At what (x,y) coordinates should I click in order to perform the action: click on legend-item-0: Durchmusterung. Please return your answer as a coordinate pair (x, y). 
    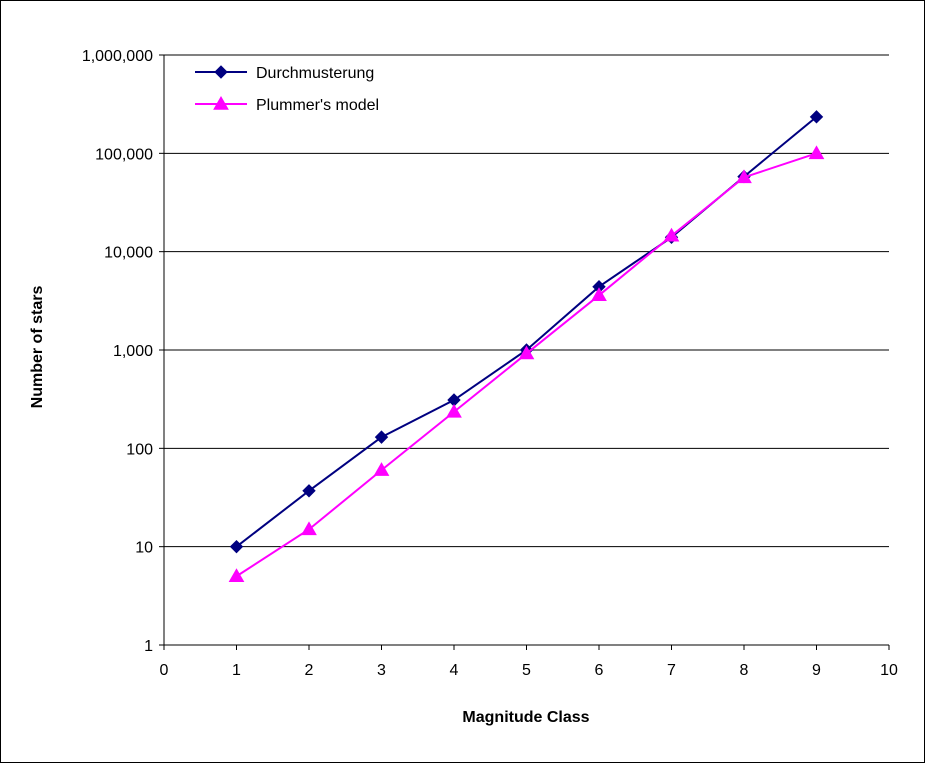
    Looking at the image, I should click on (284, 73).